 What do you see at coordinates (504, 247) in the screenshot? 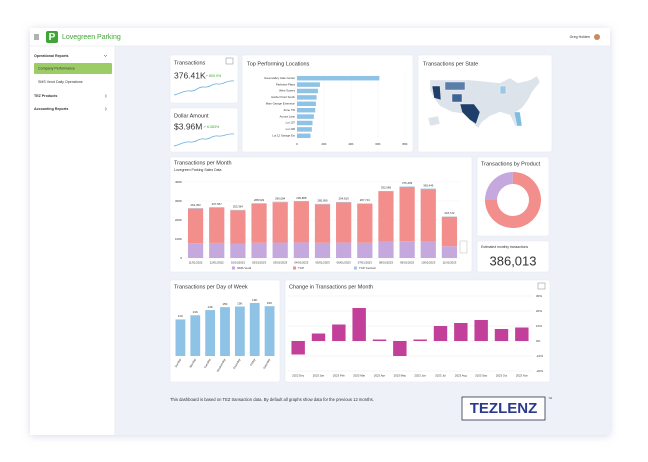
I see `card-title: Estimated monthly transactions` at bounding box center [504, 247].